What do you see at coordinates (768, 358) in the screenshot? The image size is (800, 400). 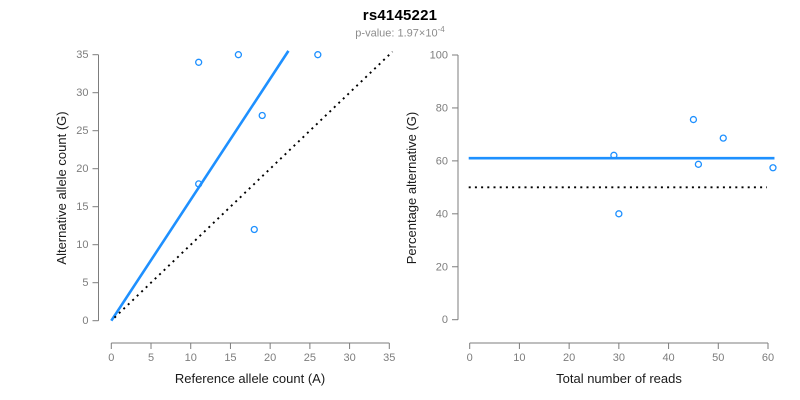 I see `x-tick-label: 60` at bounding box center [768, 358].